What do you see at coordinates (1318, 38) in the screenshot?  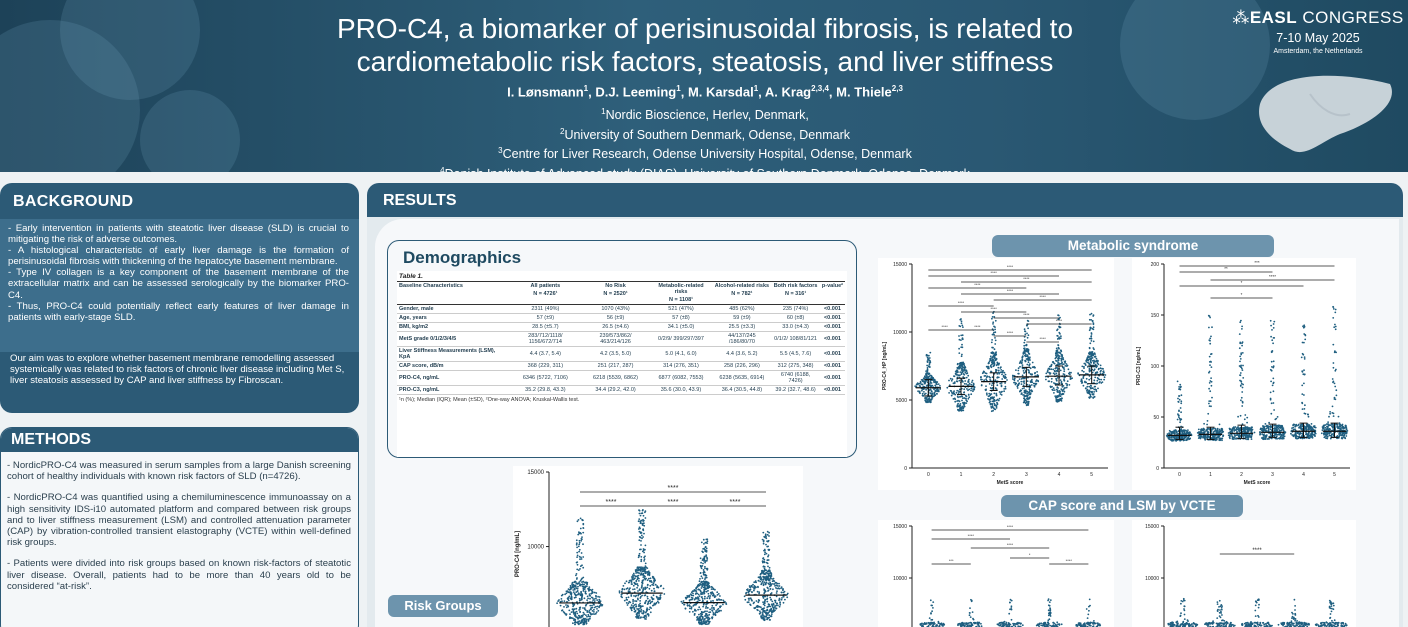 I see `congress-dates: 7-10 May 2025` at bounding box center [1318, 38].